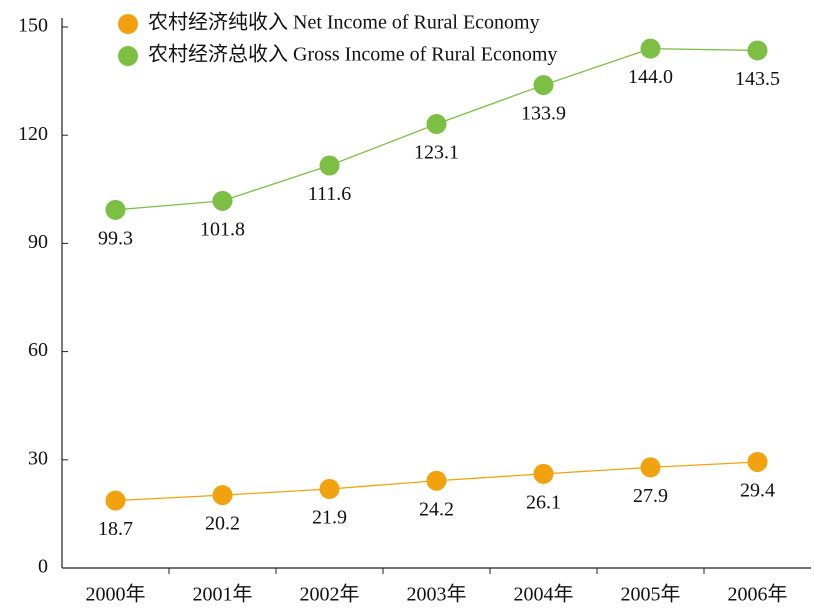  Describe the element at coordinates (38, 350) in the screenshot. I see `y-tick-label: 60` at that location.